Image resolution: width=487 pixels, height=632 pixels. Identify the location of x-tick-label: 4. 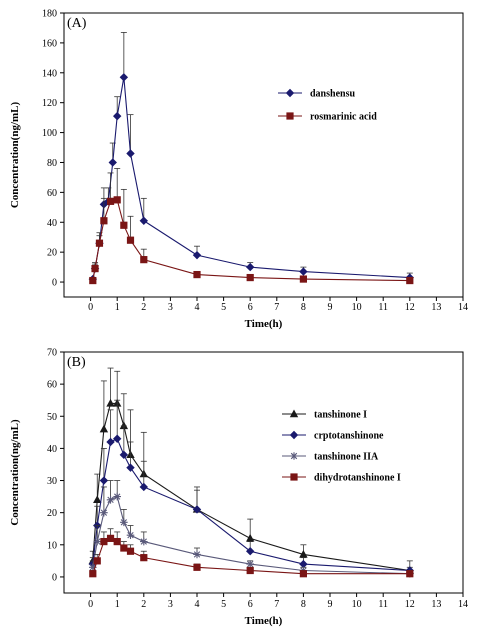
(197, 307).